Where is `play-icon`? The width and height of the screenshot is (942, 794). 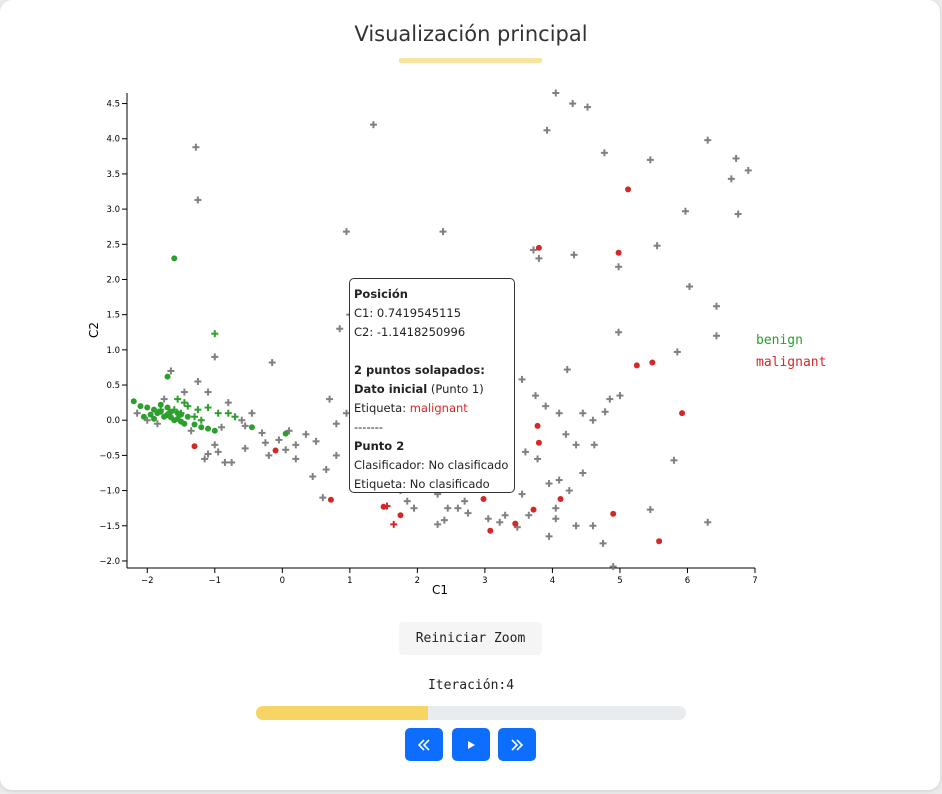
play-icon is located at coordinates (471, 744).